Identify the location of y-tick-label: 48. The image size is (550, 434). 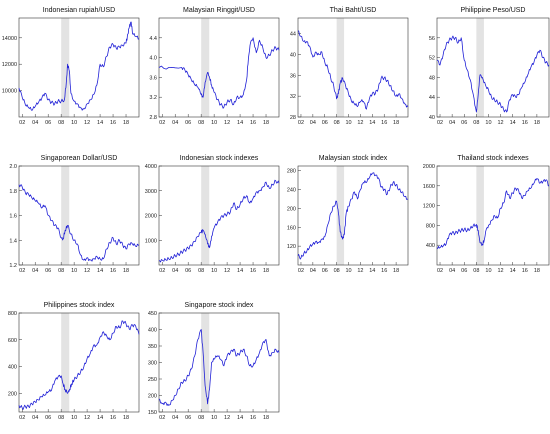
(432, 78).